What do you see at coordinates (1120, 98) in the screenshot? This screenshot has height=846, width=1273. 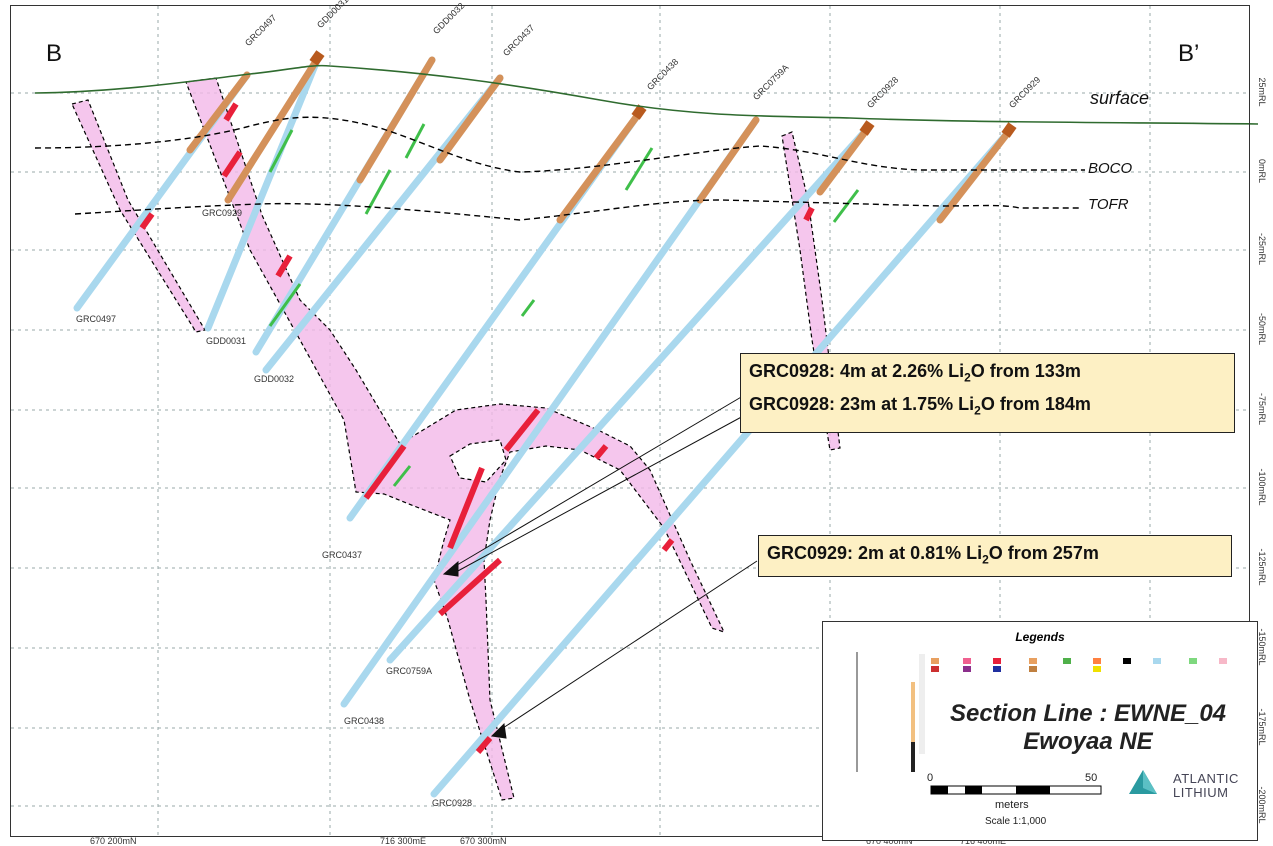 I see `surface-label: surface` at bounding box center [1120, 98].